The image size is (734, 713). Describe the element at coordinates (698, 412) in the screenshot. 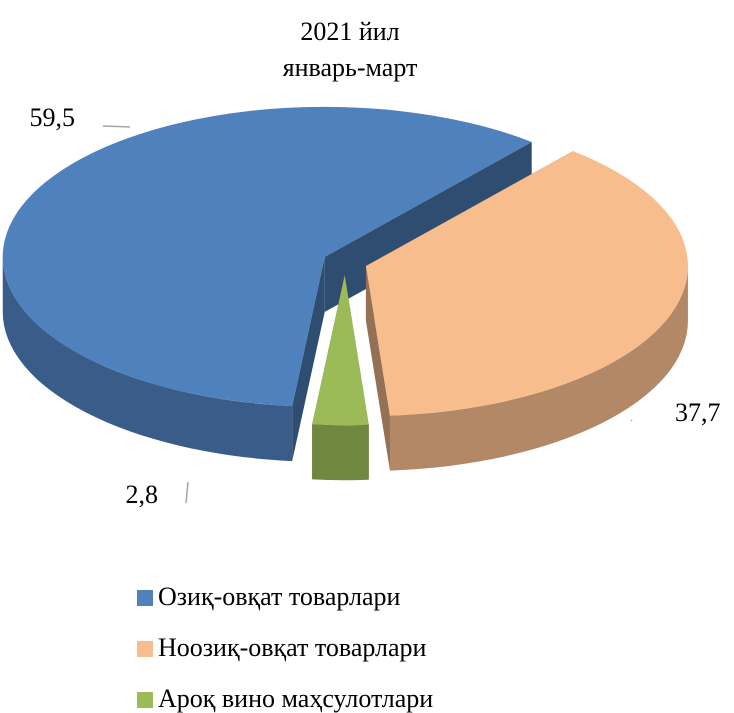

I see `data-label: 37,7` at that location.